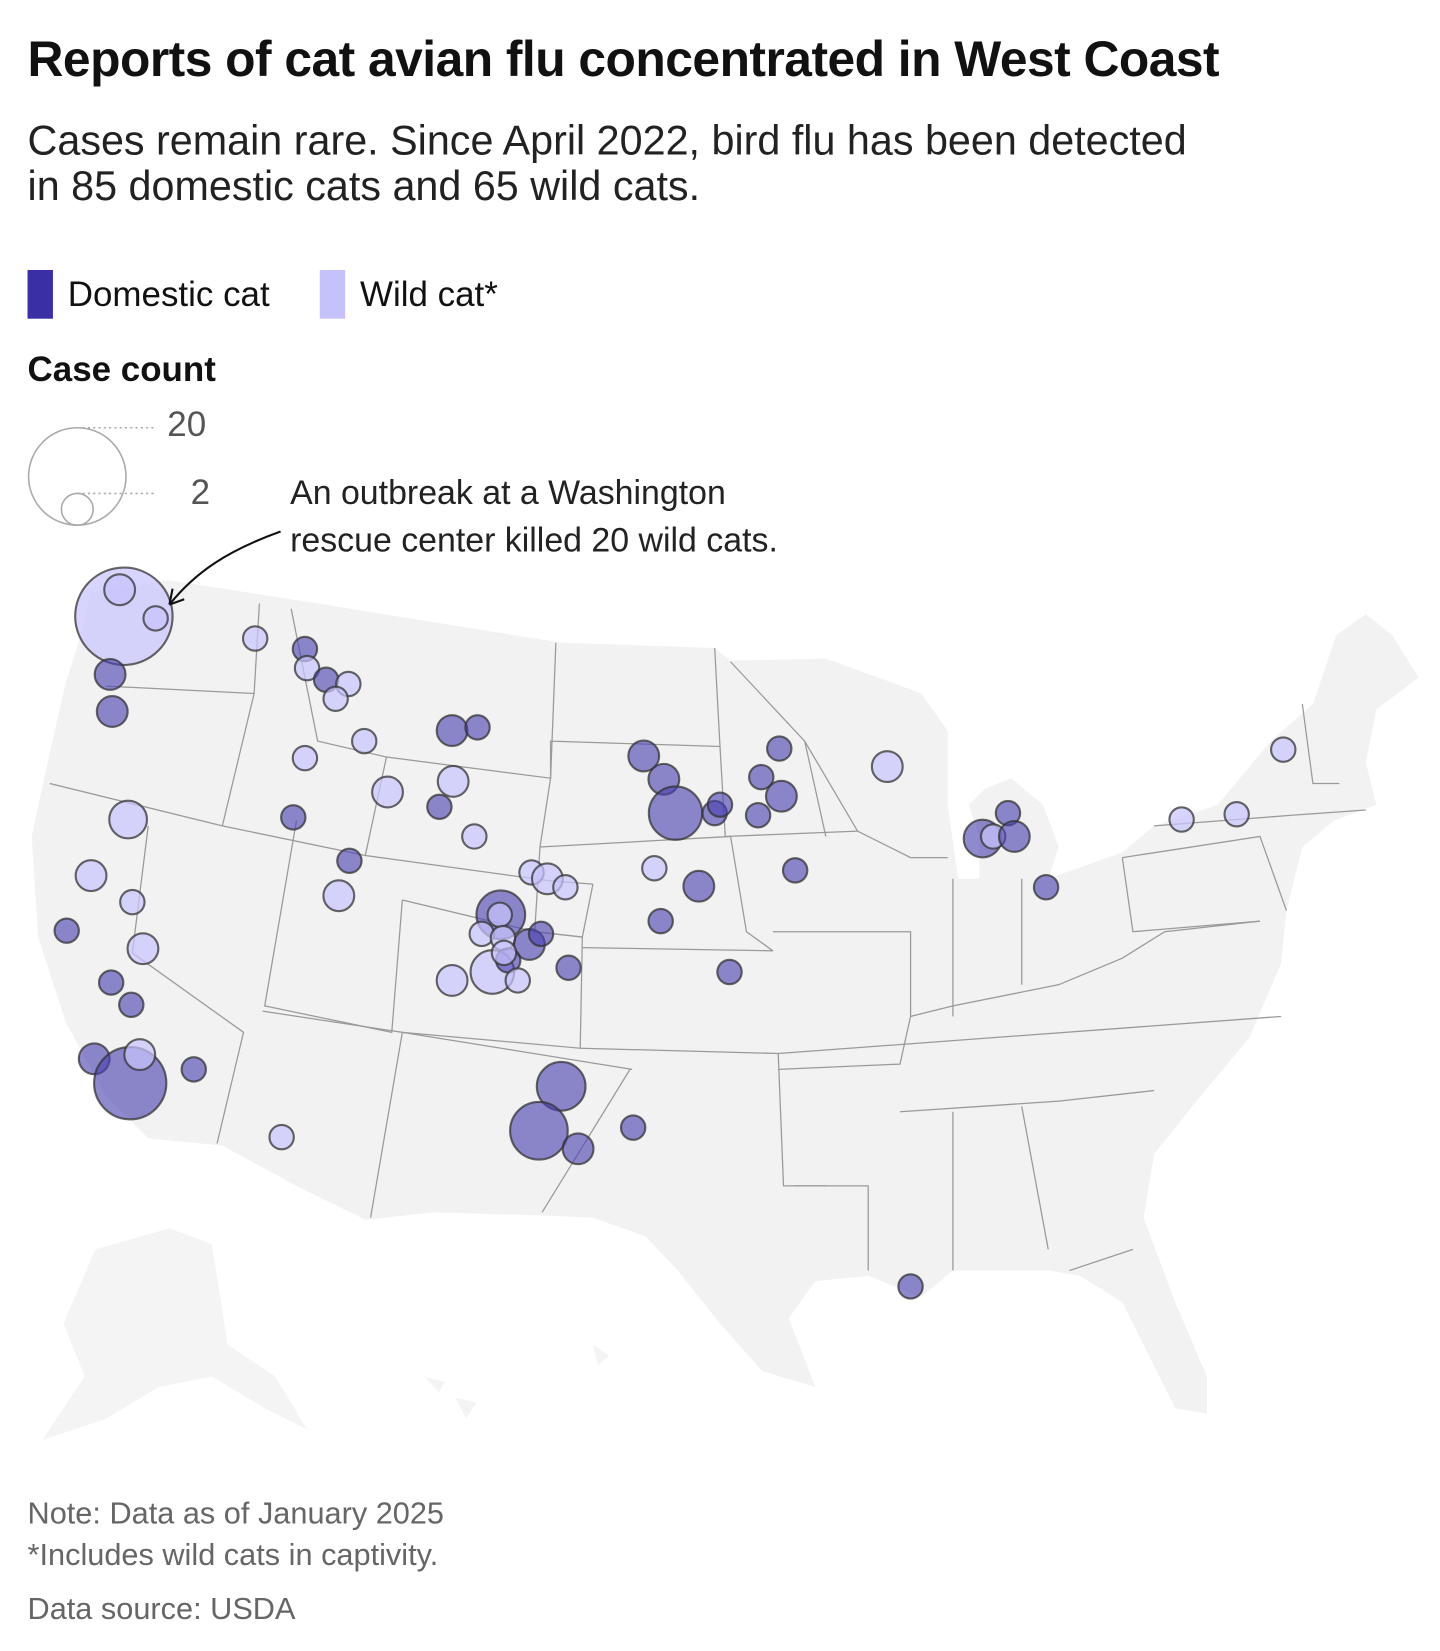  Describe the element at coordinates (364, 187) in the screenshot. I see `subtitle-line: in 85 domestic cats and 65 wild cats.` at that location.